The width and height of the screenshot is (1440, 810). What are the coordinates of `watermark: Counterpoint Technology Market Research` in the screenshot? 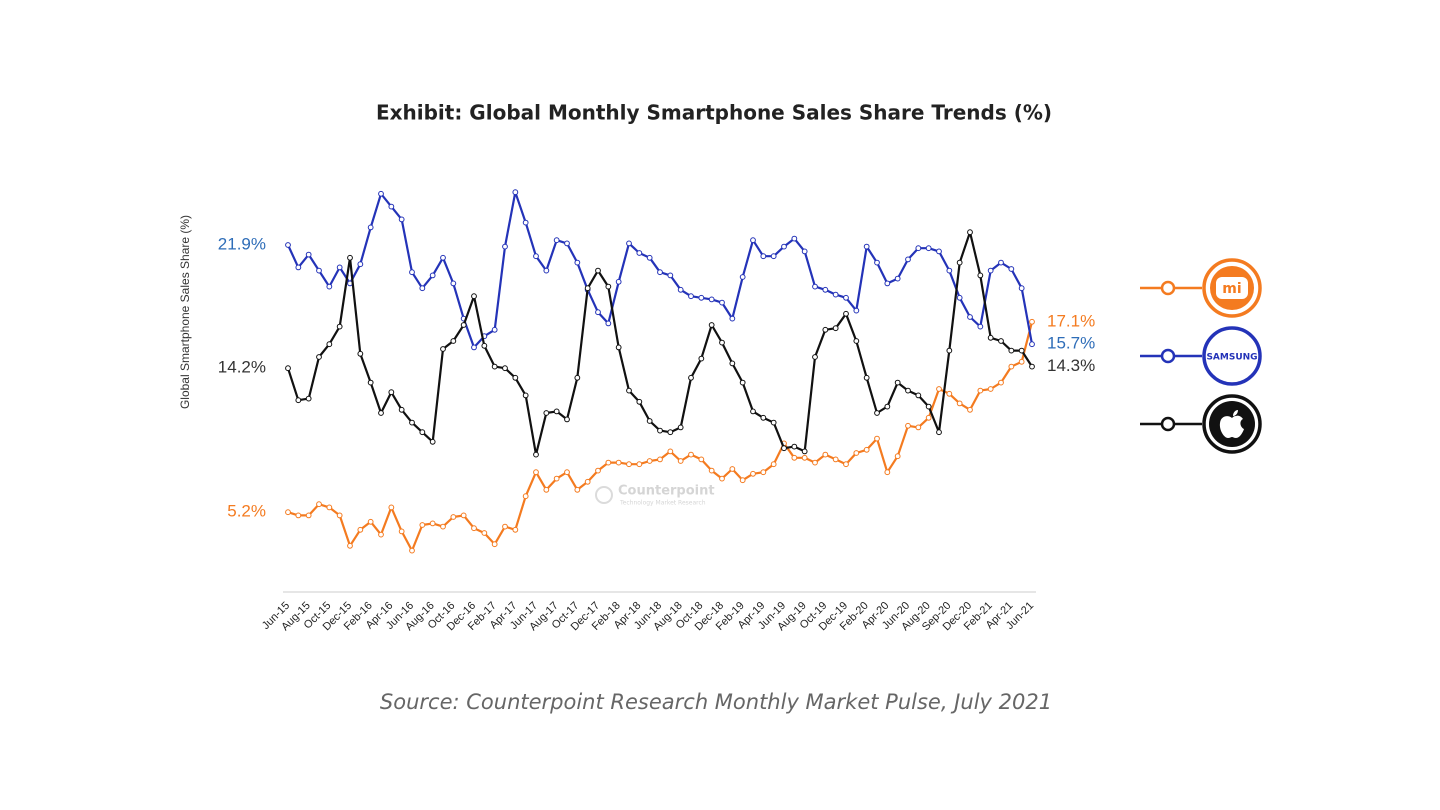 It's located at (655, 495).